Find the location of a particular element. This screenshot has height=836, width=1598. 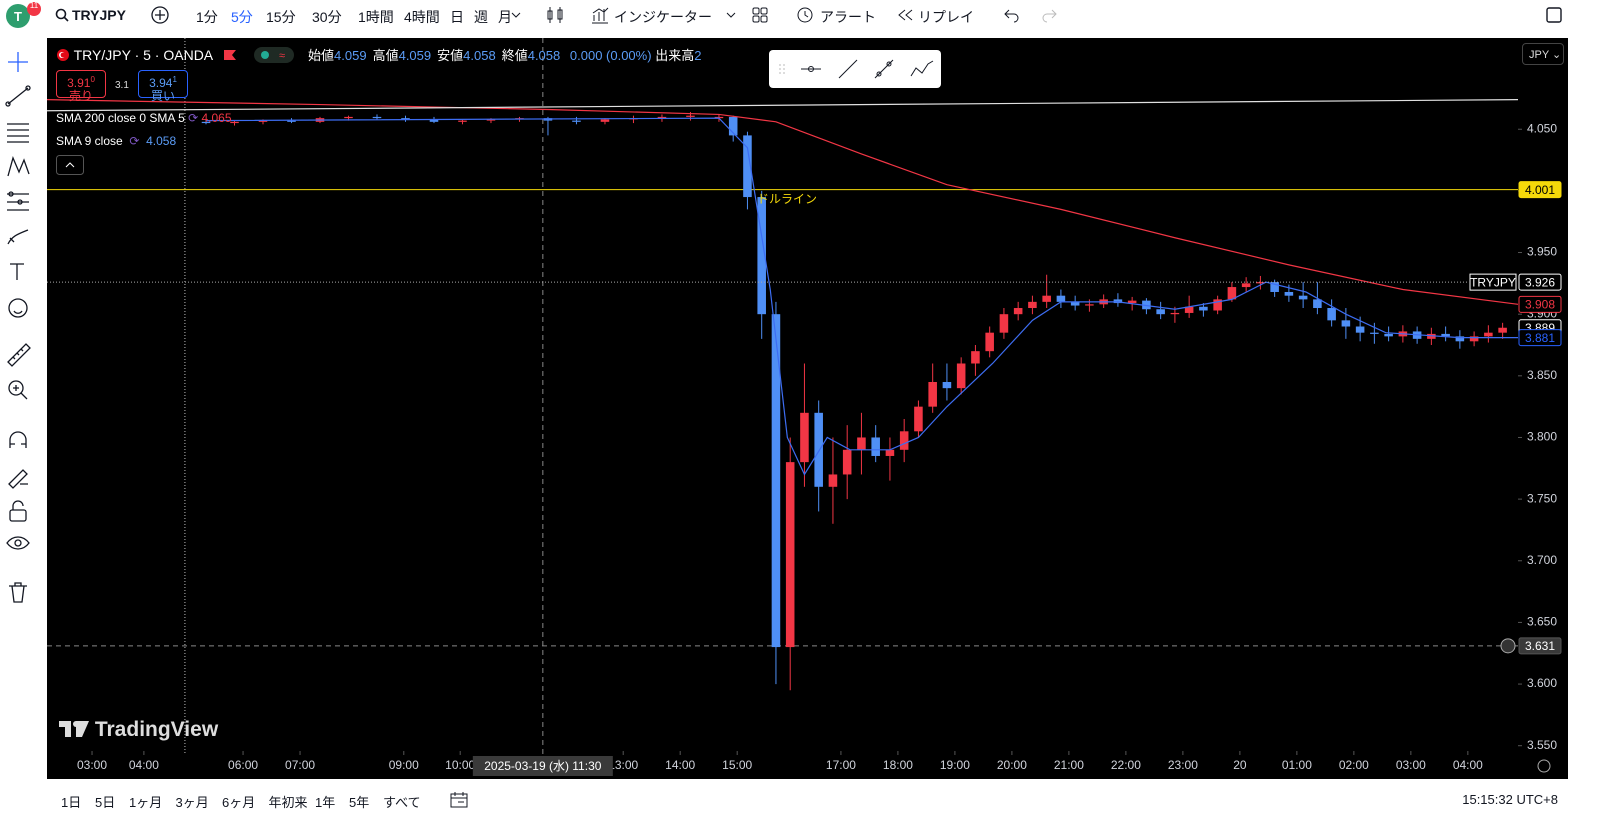

x-tick-label: 04:00 is located at coordinates (144, 765).